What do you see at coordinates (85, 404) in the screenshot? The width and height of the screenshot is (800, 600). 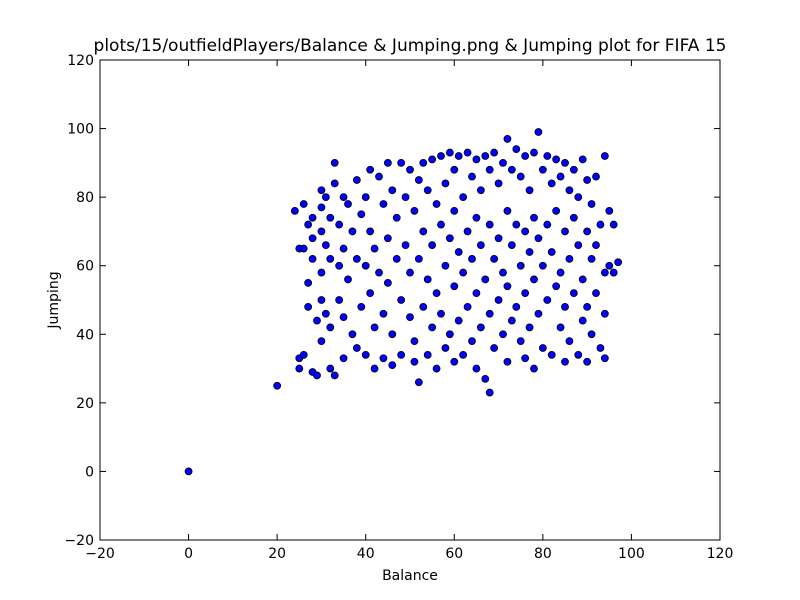 I see `y-tick-label: 20` at bounding box center [85, 404].